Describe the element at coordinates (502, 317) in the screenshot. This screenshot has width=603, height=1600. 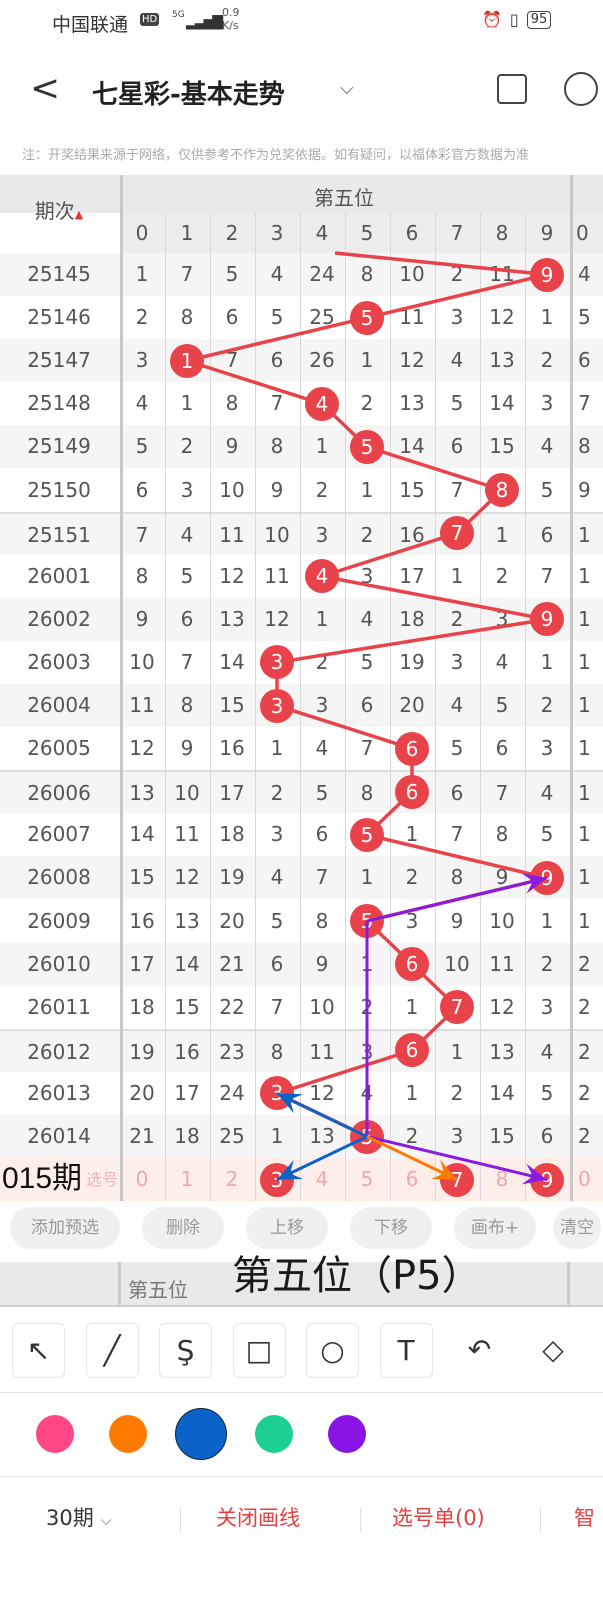
I see `miss-count-cell: 12` at that location.